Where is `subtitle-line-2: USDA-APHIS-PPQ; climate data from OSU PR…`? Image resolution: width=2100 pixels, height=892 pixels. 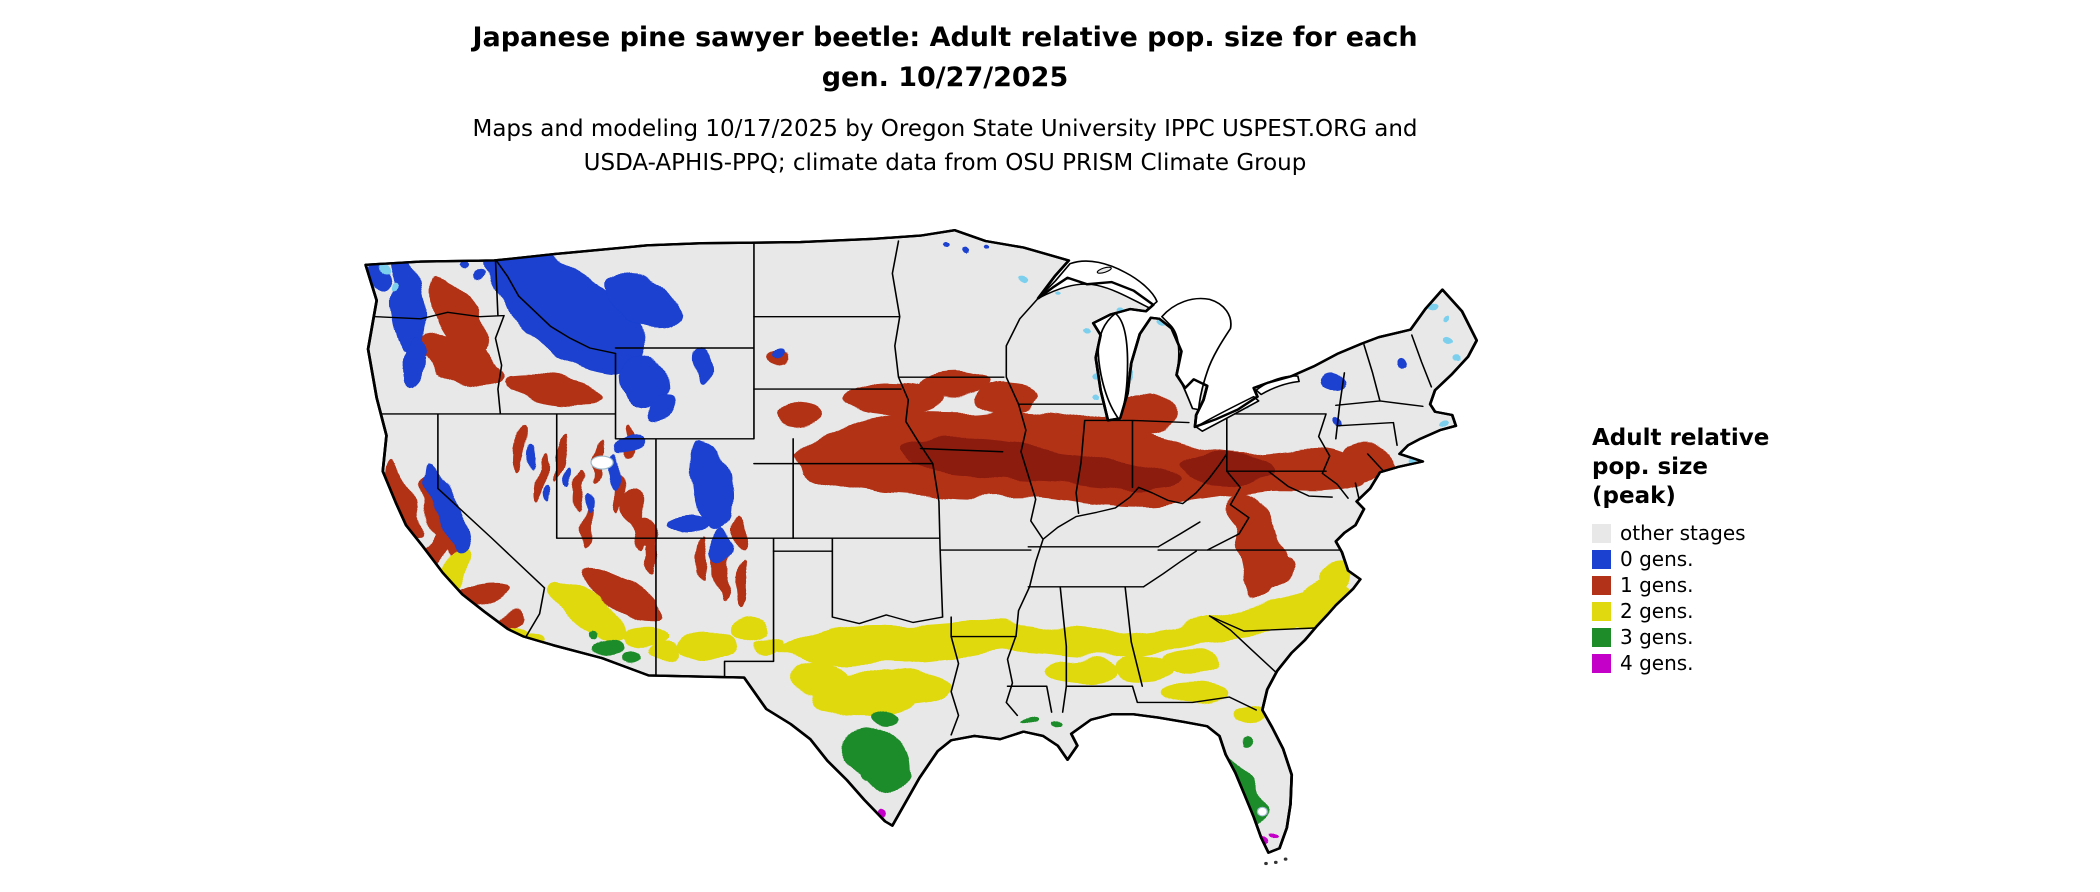
subtitle-line-2: USDA-APHIS-PPQ; climate data from OSU PR… is located at coordinates (945, 163).